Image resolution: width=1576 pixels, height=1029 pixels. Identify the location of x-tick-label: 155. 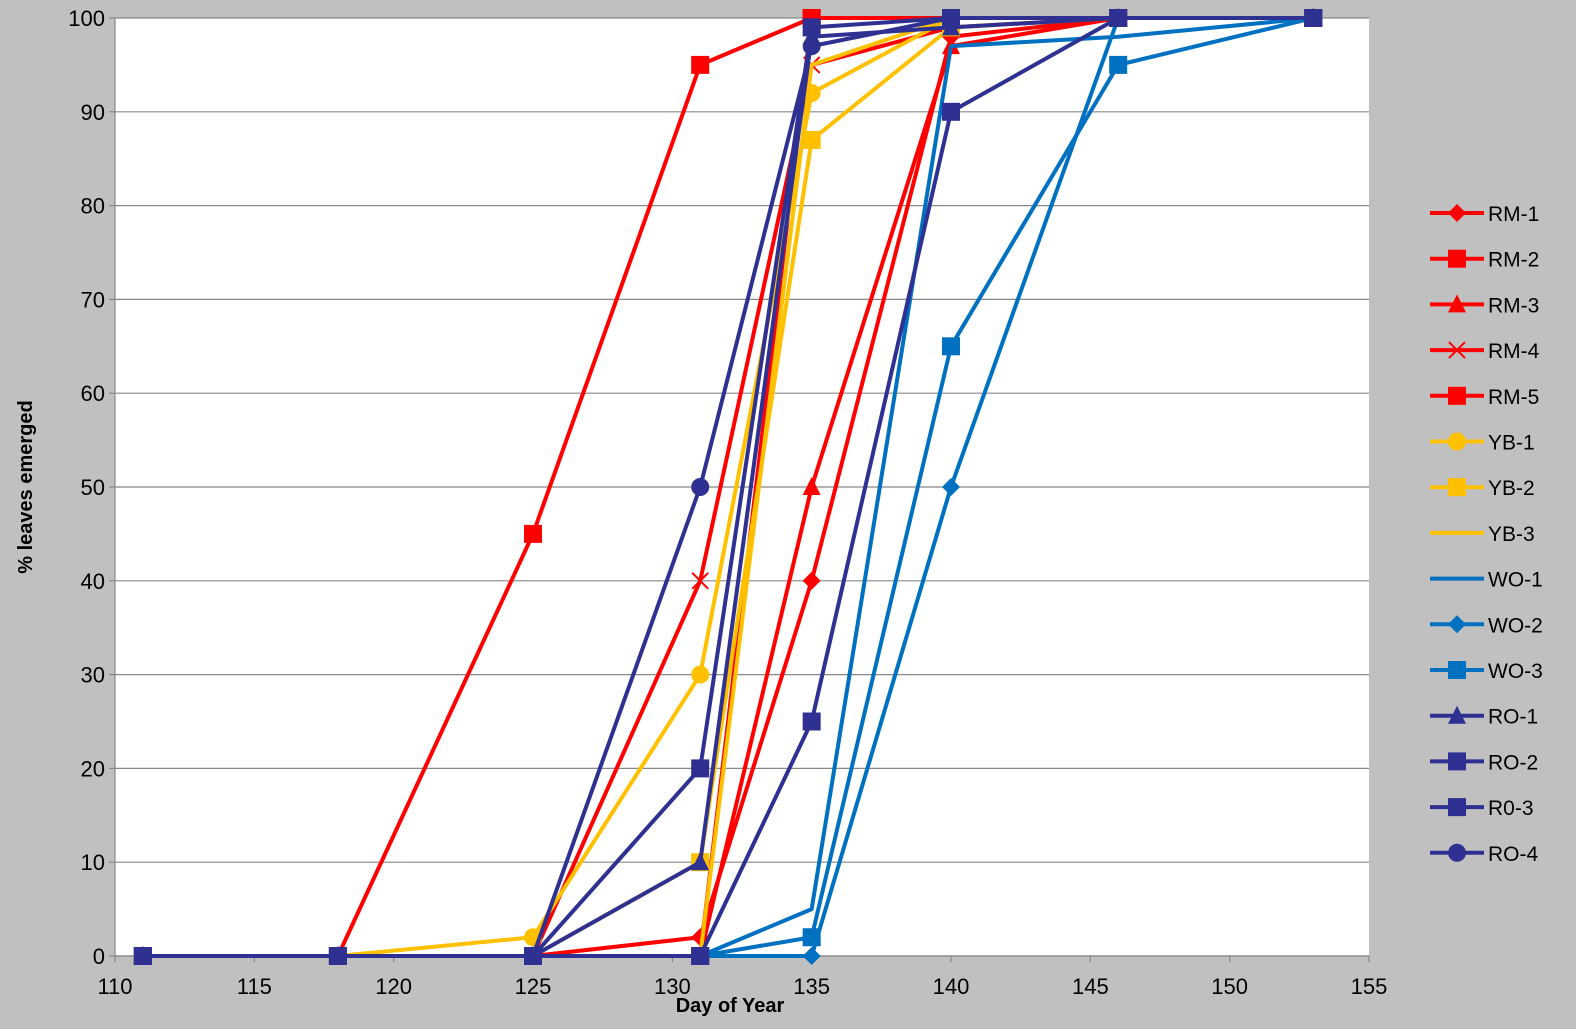
(1369, 986).